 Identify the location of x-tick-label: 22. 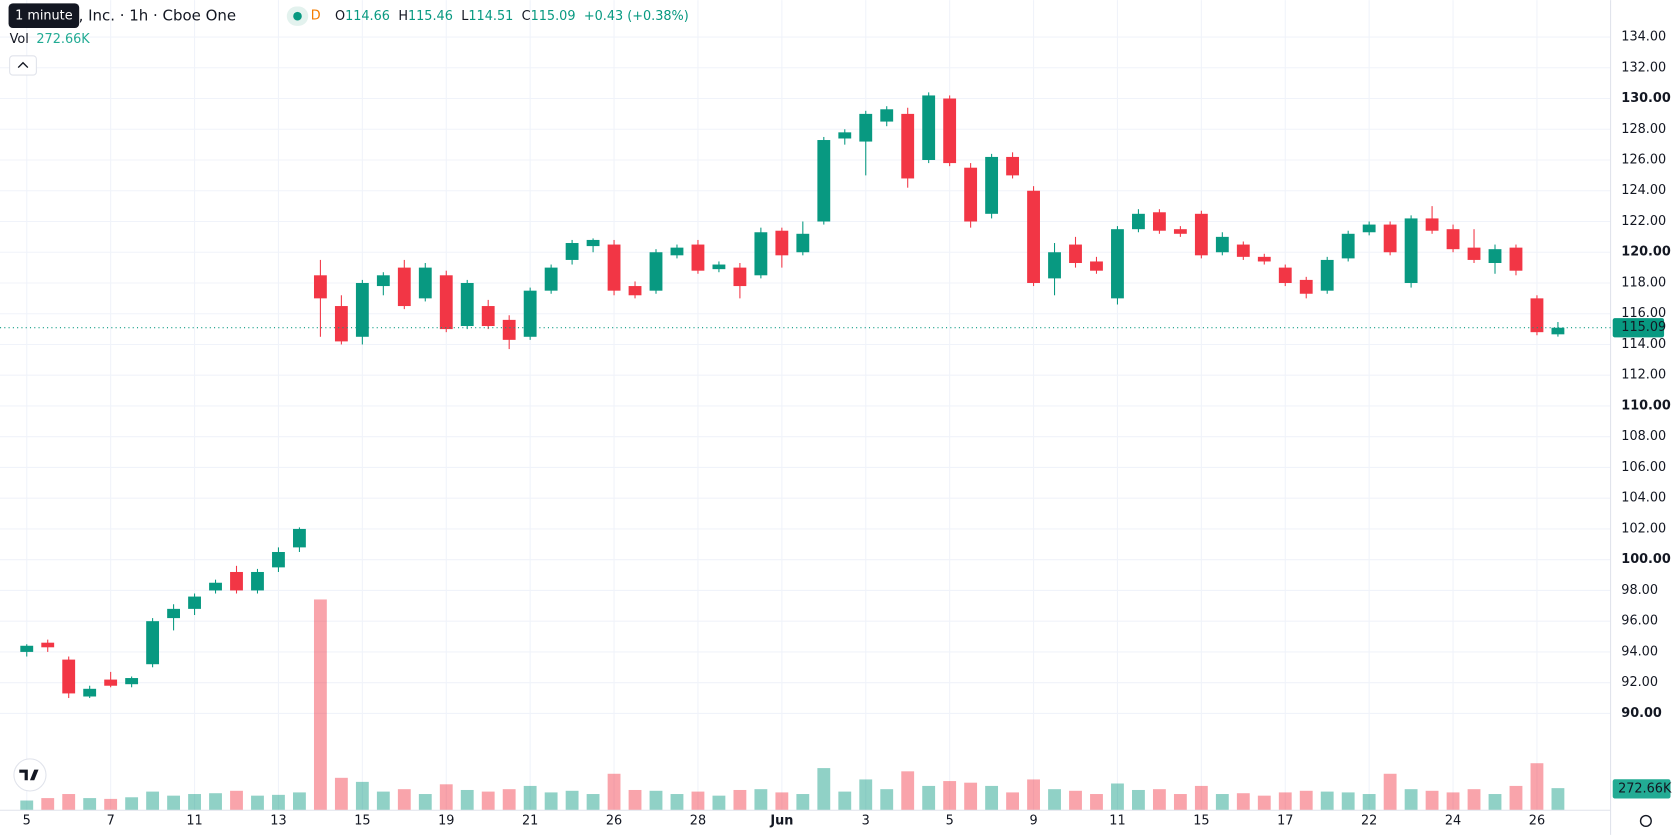
(1369, 820).